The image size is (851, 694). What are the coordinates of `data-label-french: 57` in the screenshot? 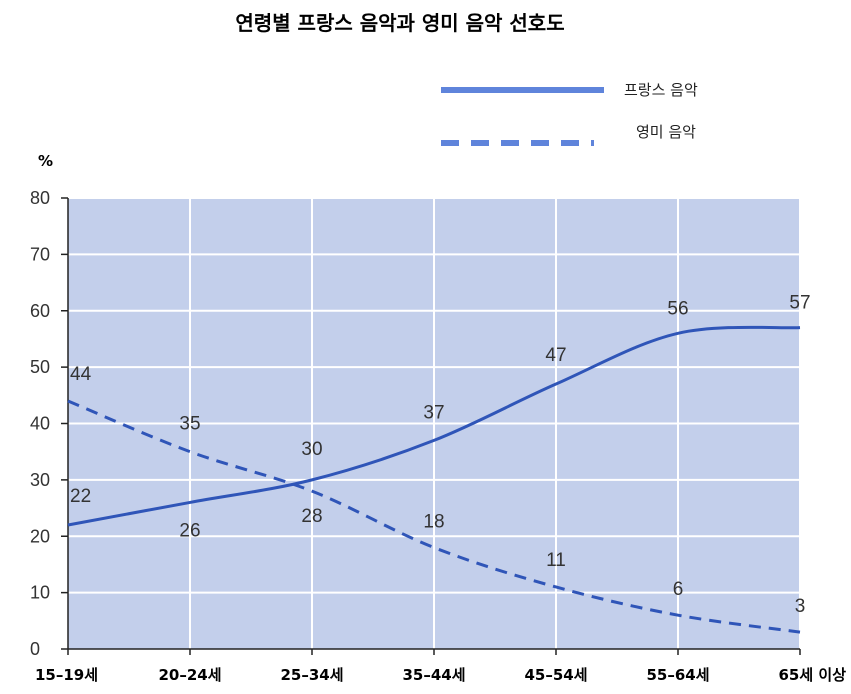 It's located at (799, 303).